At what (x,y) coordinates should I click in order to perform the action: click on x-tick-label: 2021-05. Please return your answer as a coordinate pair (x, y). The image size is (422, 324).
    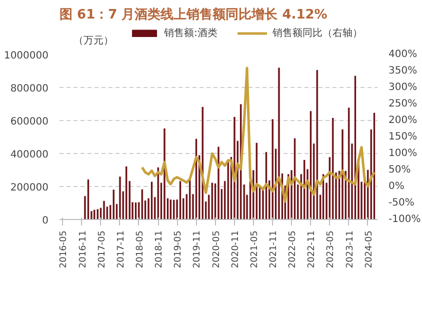
    Looking at the image, I should click on (255, 249).